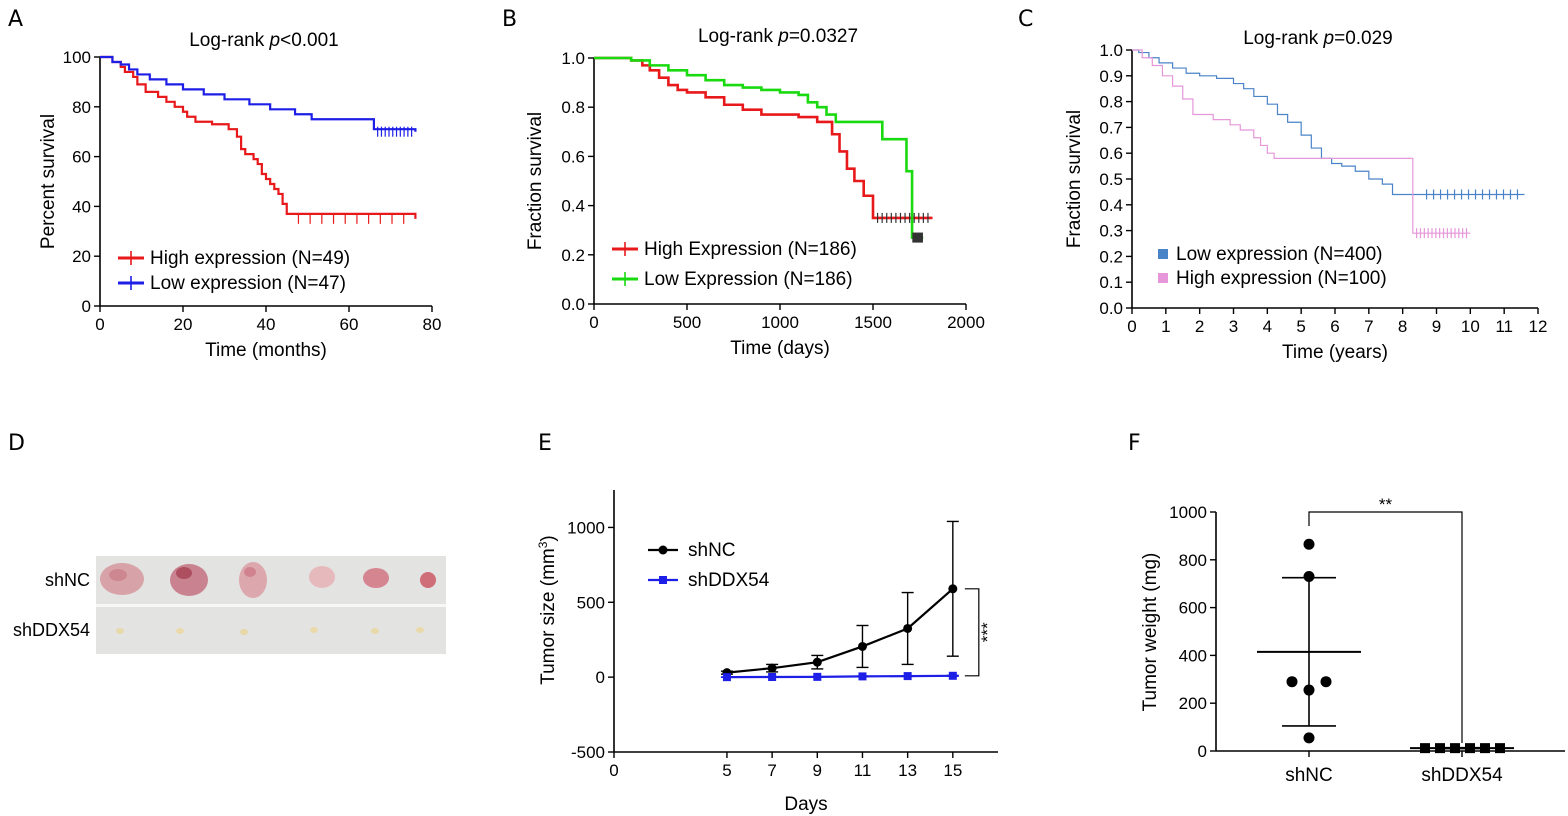 Image resolution: width=1568 pixels, height=816 pixels. Describe the element at coordinates (15, 19) in the screenshot. I see `panel-letter-a: A` at that location.